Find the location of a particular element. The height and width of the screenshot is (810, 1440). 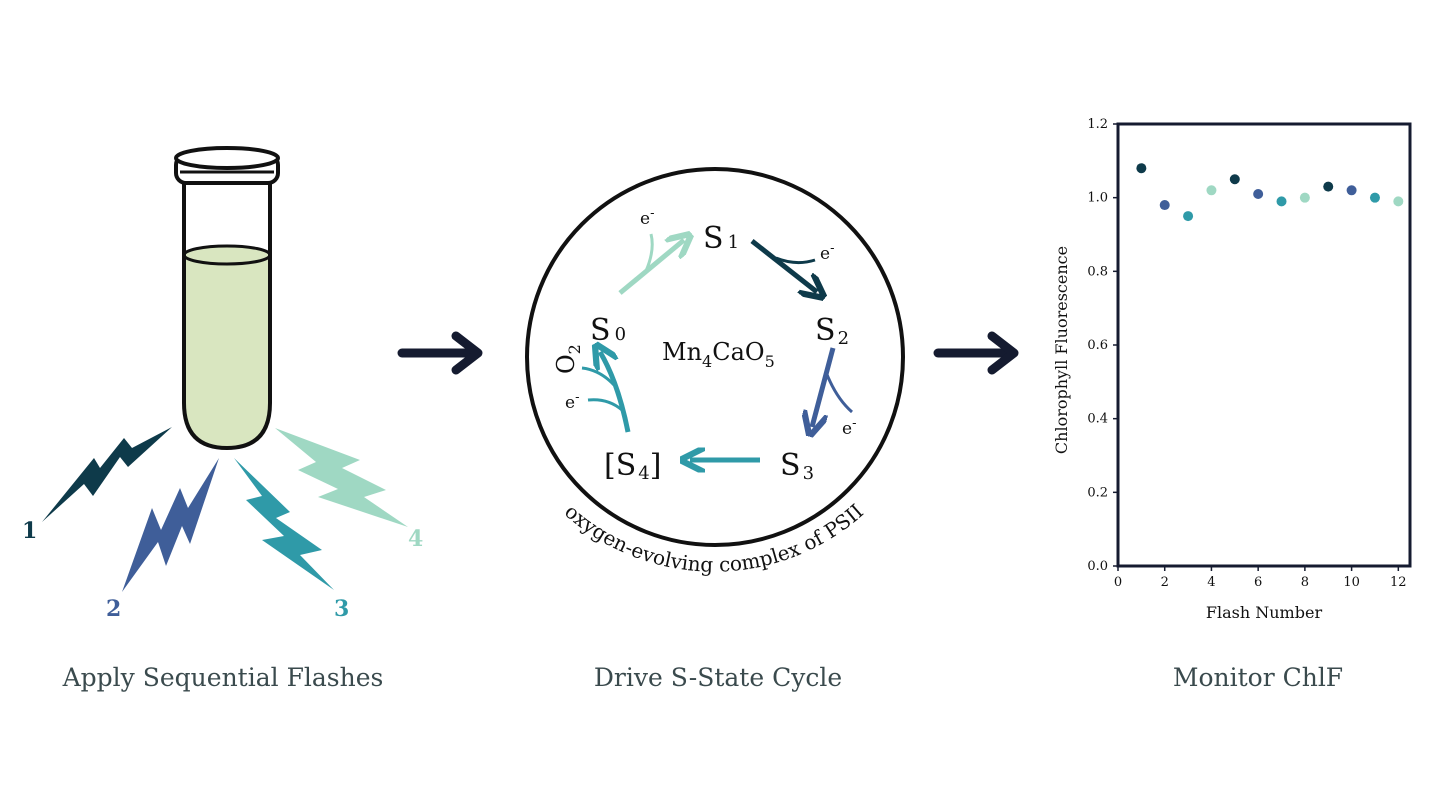

caption-middle: Drive S-State Cycle is located at coordinates (718, 677).